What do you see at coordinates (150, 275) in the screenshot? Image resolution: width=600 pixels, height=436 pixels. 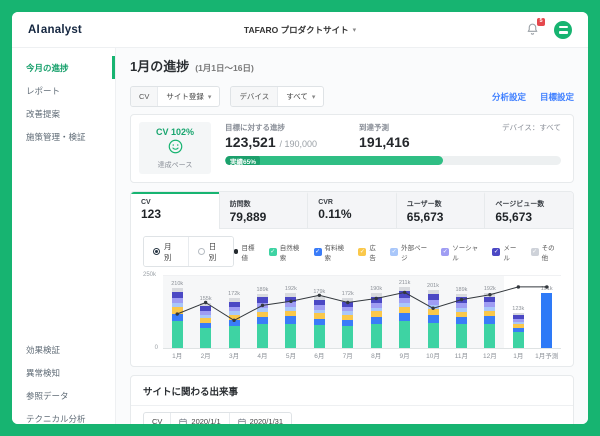 I see `y-axis-max-label: 250k` at bounding box center [150, 275].